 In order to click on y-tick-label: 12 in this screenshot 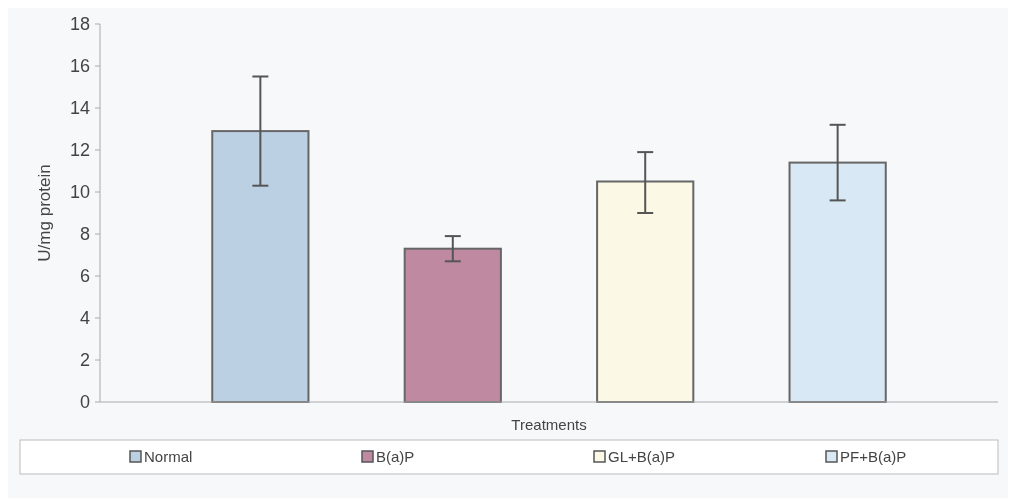, I will do `click(79, 150)`.